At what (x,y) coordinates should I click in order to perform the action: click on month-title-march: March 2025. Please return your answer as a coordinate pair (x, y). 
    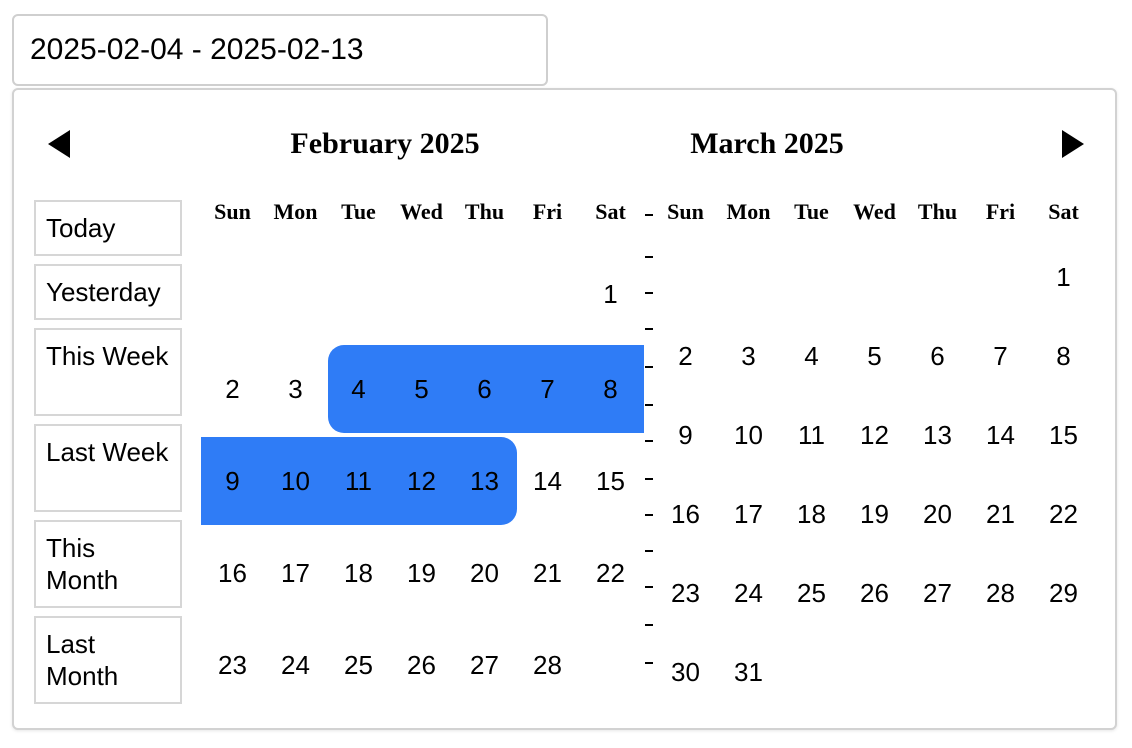
    Looking at the image, I should click on (767, 143).